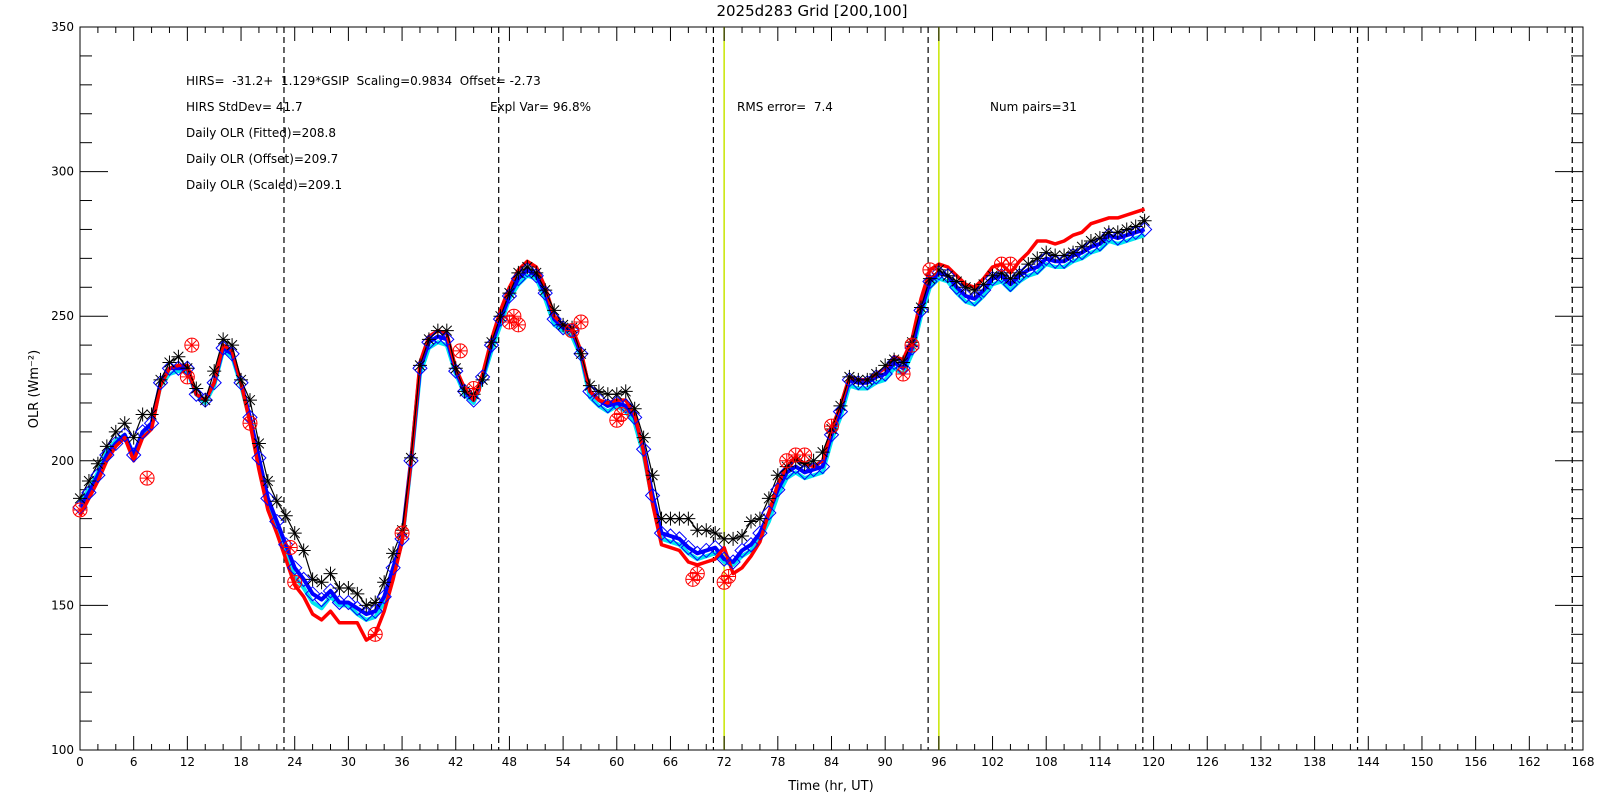  What do you see at coordinates (62, 388) in the screenshot?
I see `y-tick-labels: 100 150 200 250 300 350` at bounding box center [62, 388].